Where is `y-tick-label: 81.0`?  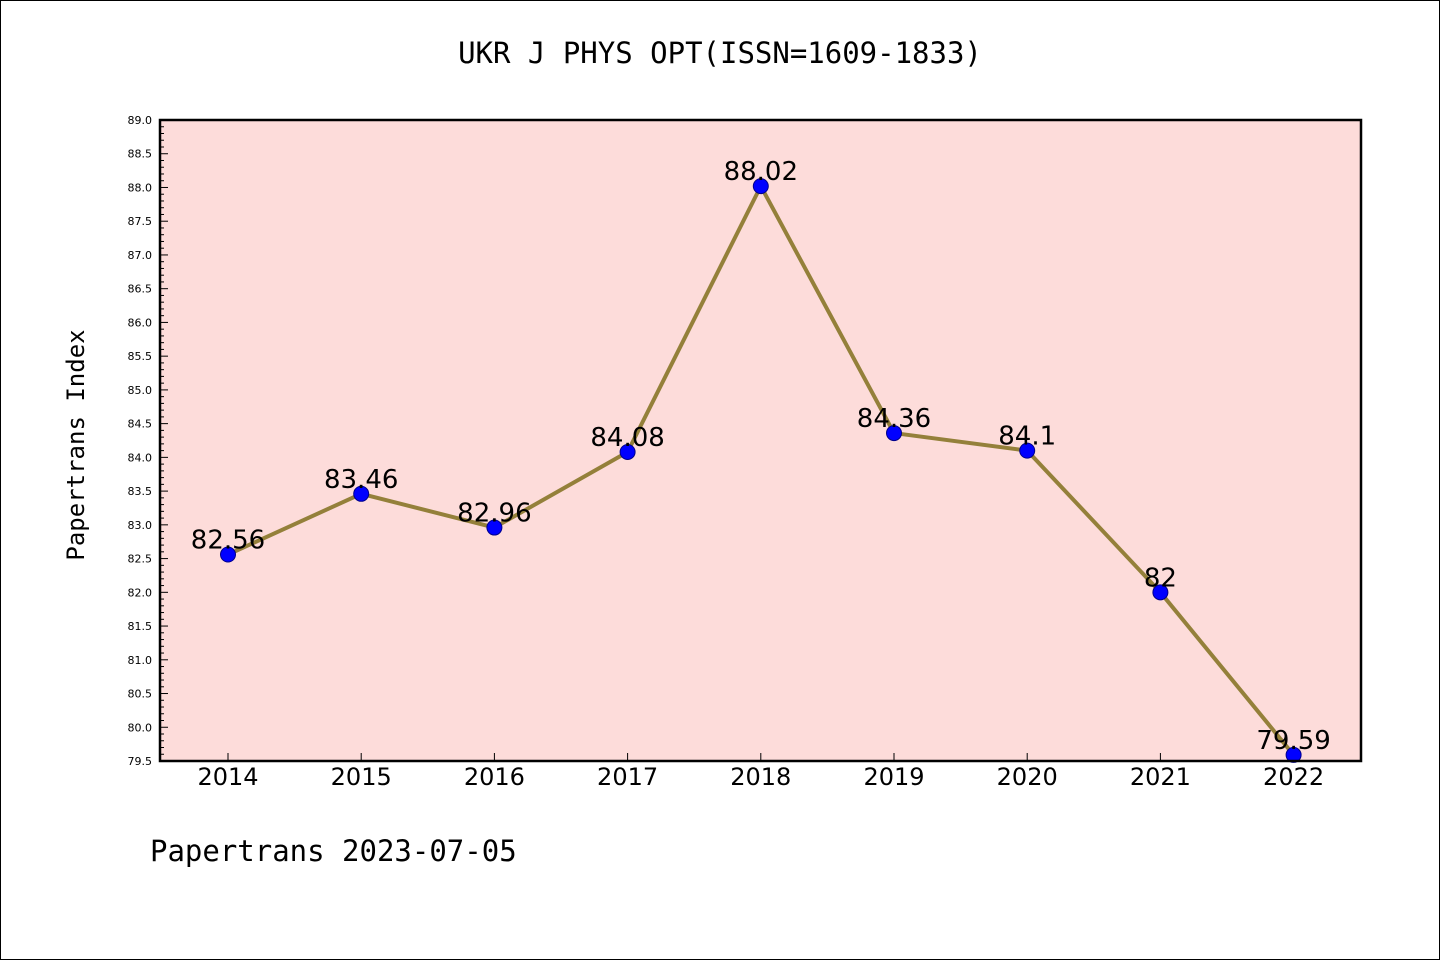
y-tick-label: 81.0 is located at coordinates (140, 660).